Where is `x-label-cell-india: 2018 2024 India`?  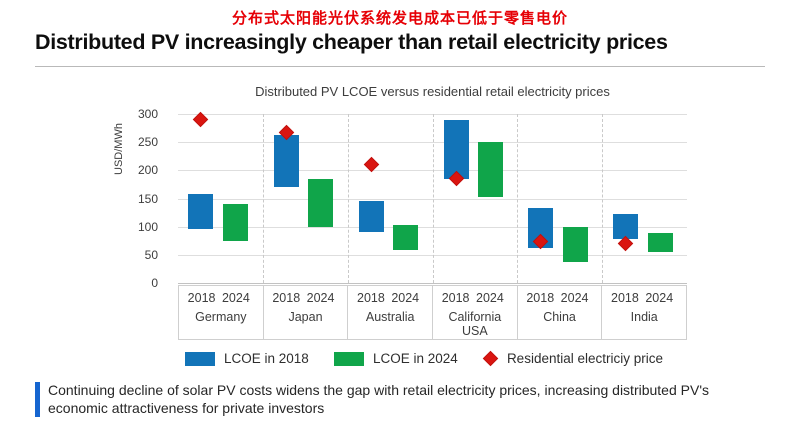 x-label-cell-india: 2018 2024 India is located at coordinates (643, 312).